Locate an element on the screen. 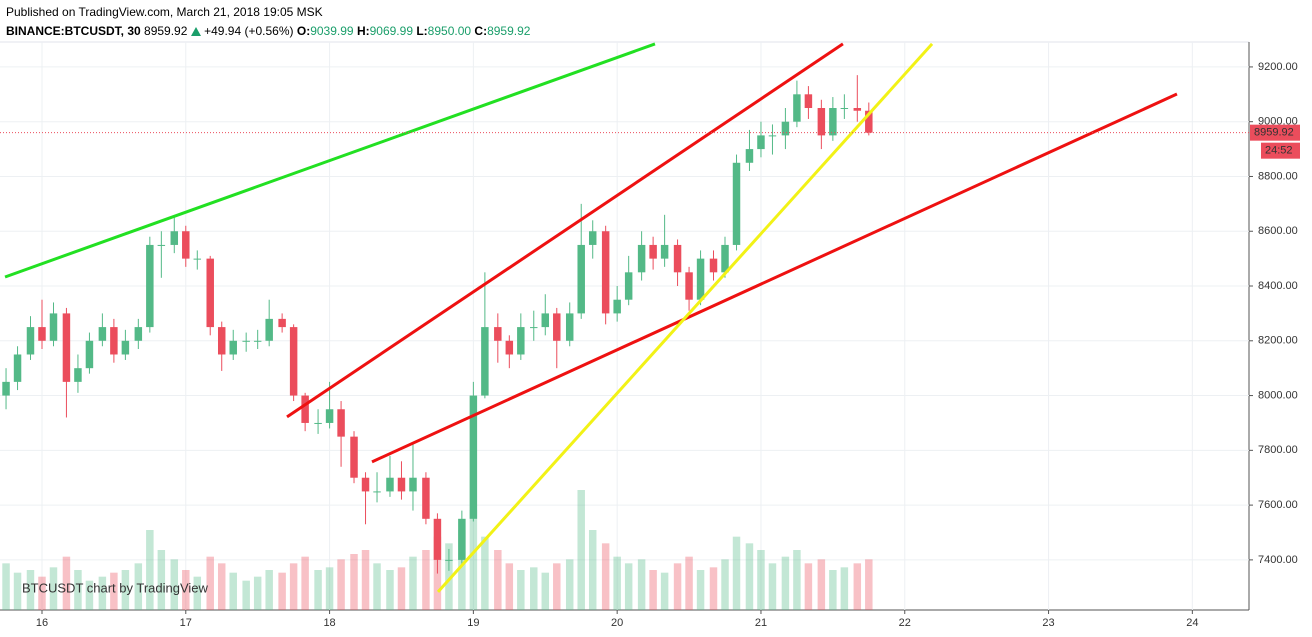 The height and width of the screenshot is (637, 1312). y-tick-label: 7800.00 is located at coordinates (1278, 450).